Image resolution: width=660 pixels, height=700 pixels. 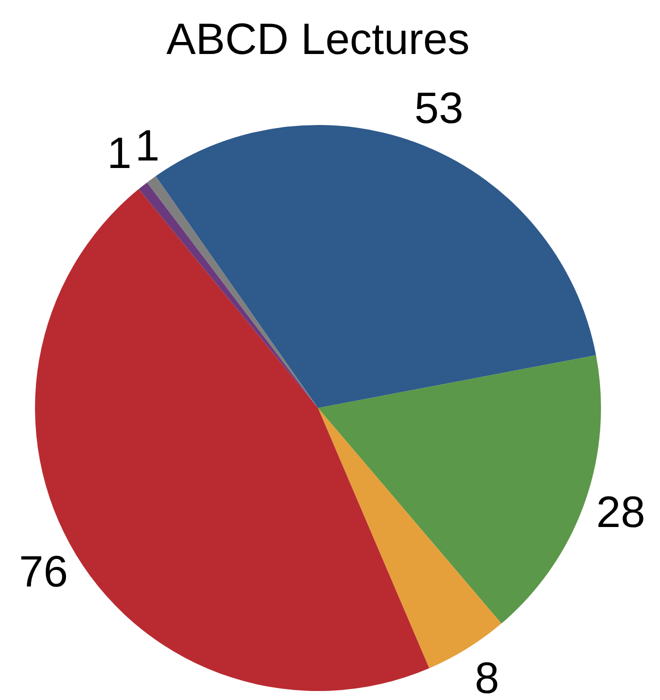 What do you see at coordinates (439, 108) in the screenshot?
I see `data-label: 53` at bounding box center [439, 108].